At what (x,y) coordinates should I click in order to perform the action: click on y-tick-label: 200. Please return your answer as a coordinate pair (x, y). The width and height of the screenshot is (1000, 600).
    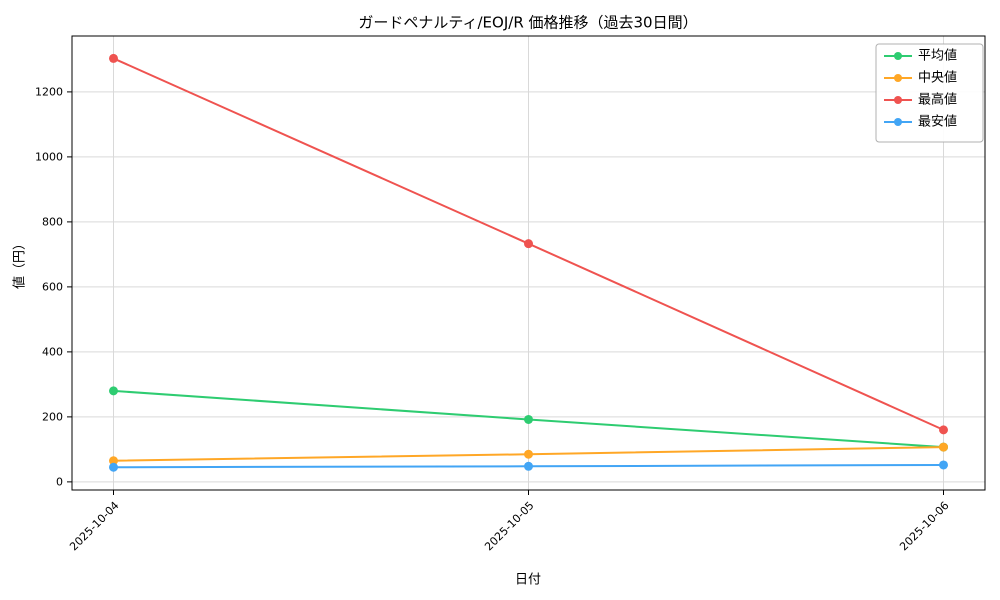
    Looking at the image, I should click on (52, 416).